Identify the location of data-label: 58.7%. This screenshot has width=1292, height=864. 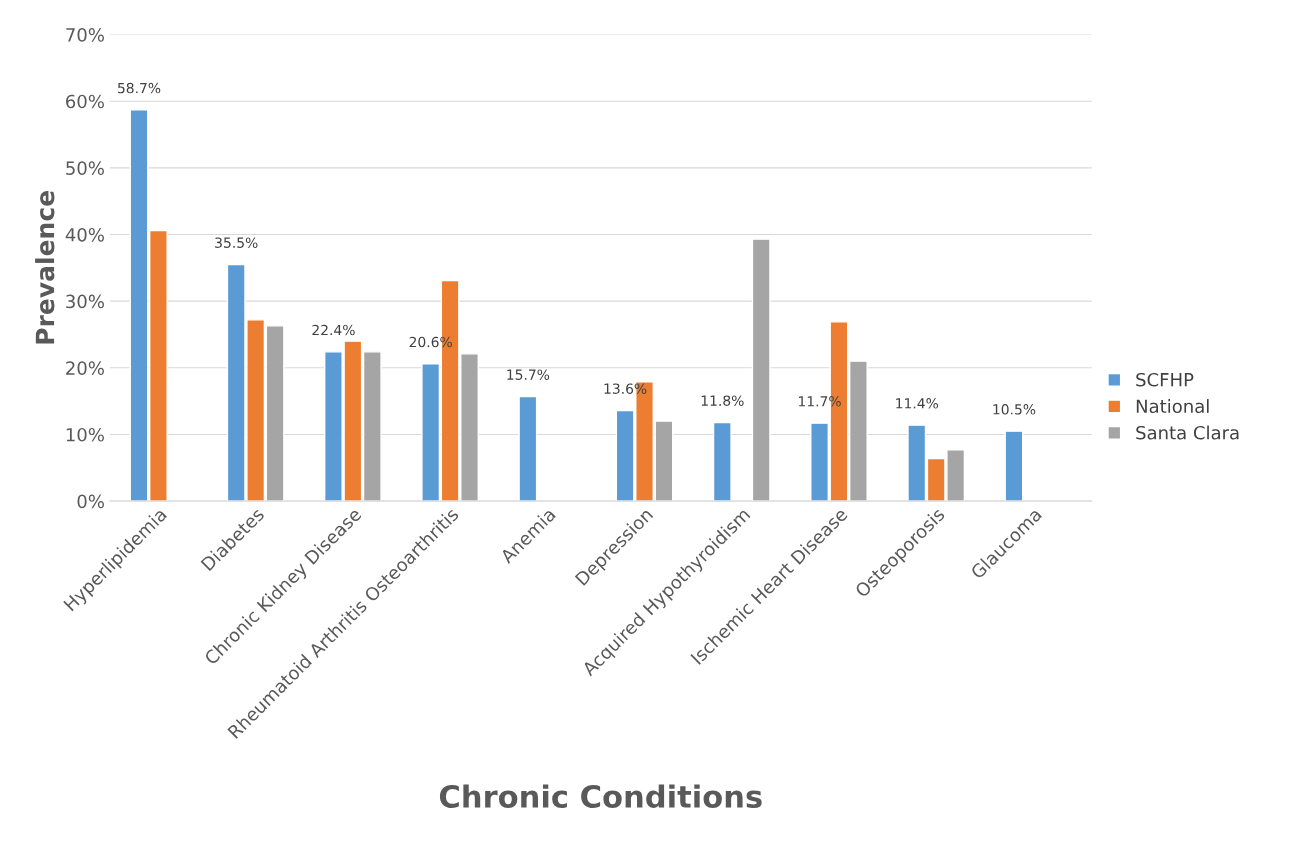
(139, 88).